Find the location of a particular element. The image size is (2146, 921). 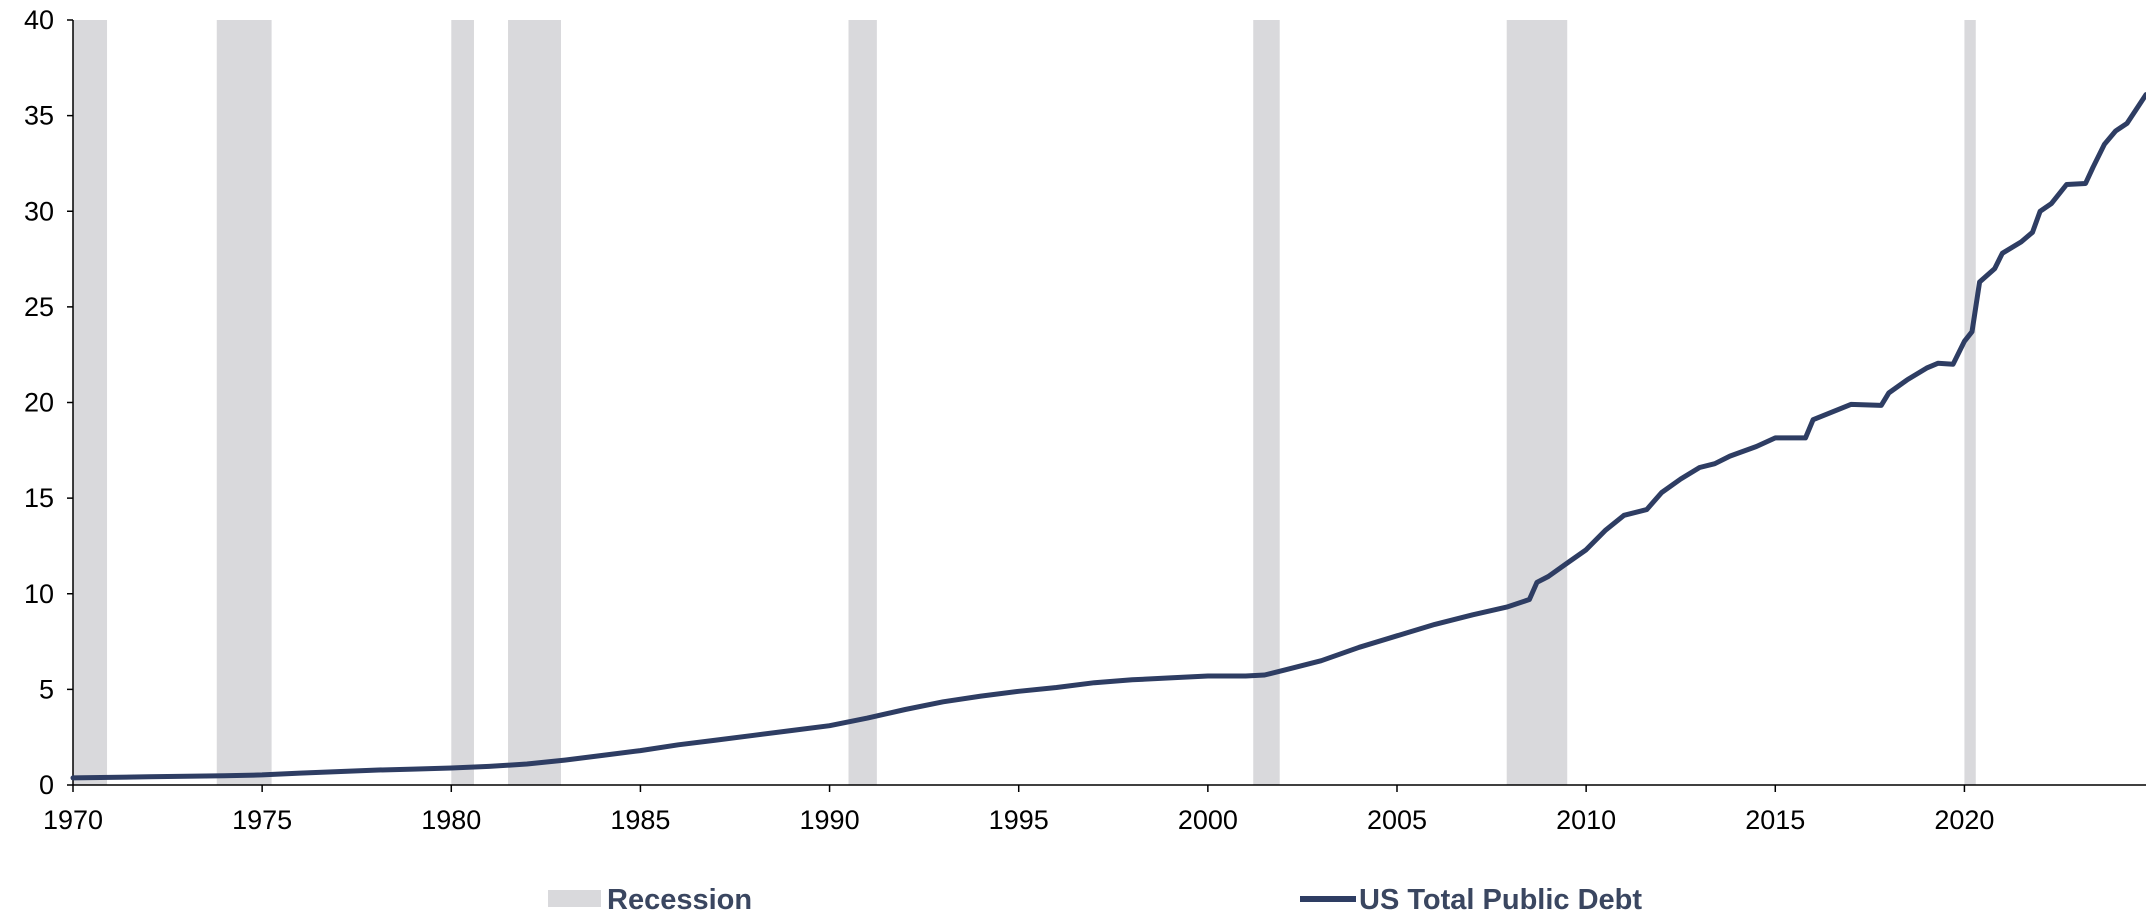

x-tick-label: 1985 is located at coordinates (640, 820).